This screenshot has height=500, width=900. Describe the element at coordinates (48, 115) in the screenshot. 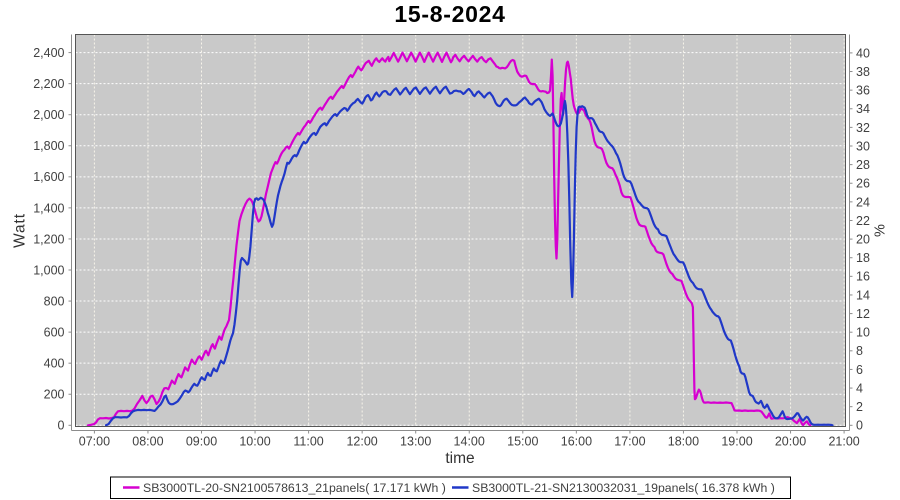

I see `svg-text: 2,000` at that location.